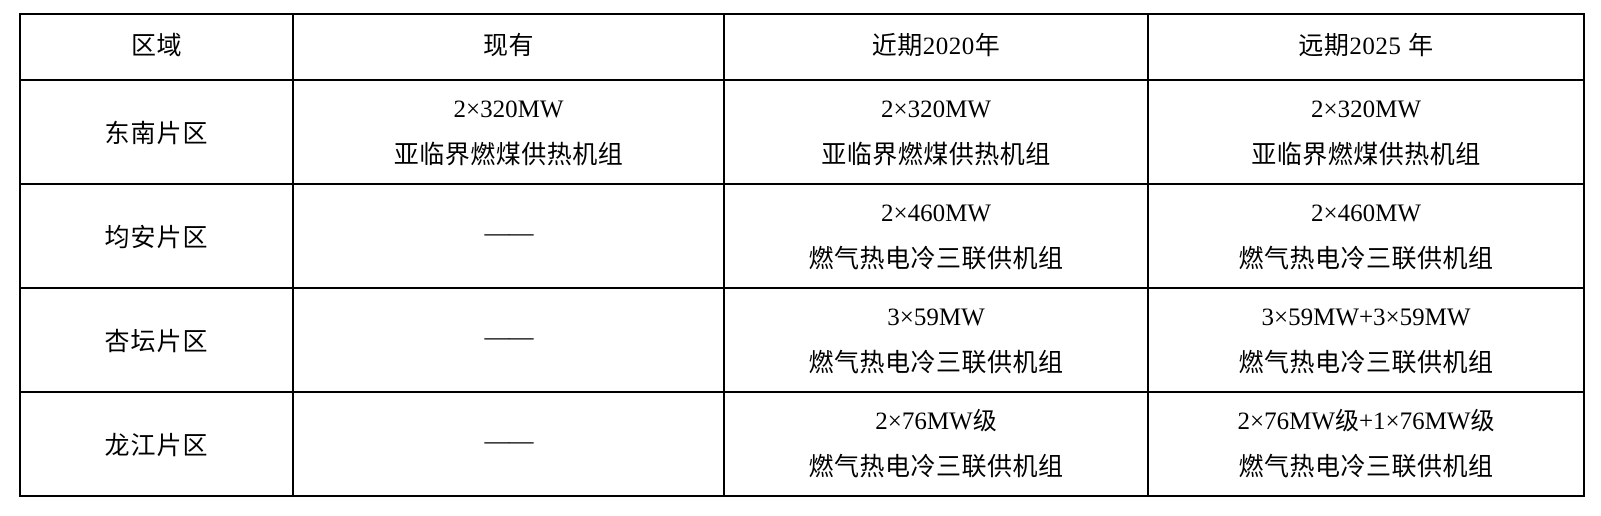  Describe the element at coordinates (1366, 340) in the screenshot. I see `cell-far-term: 3×59MW+3×59MW 燃气热电冷三联供机组` at that location.